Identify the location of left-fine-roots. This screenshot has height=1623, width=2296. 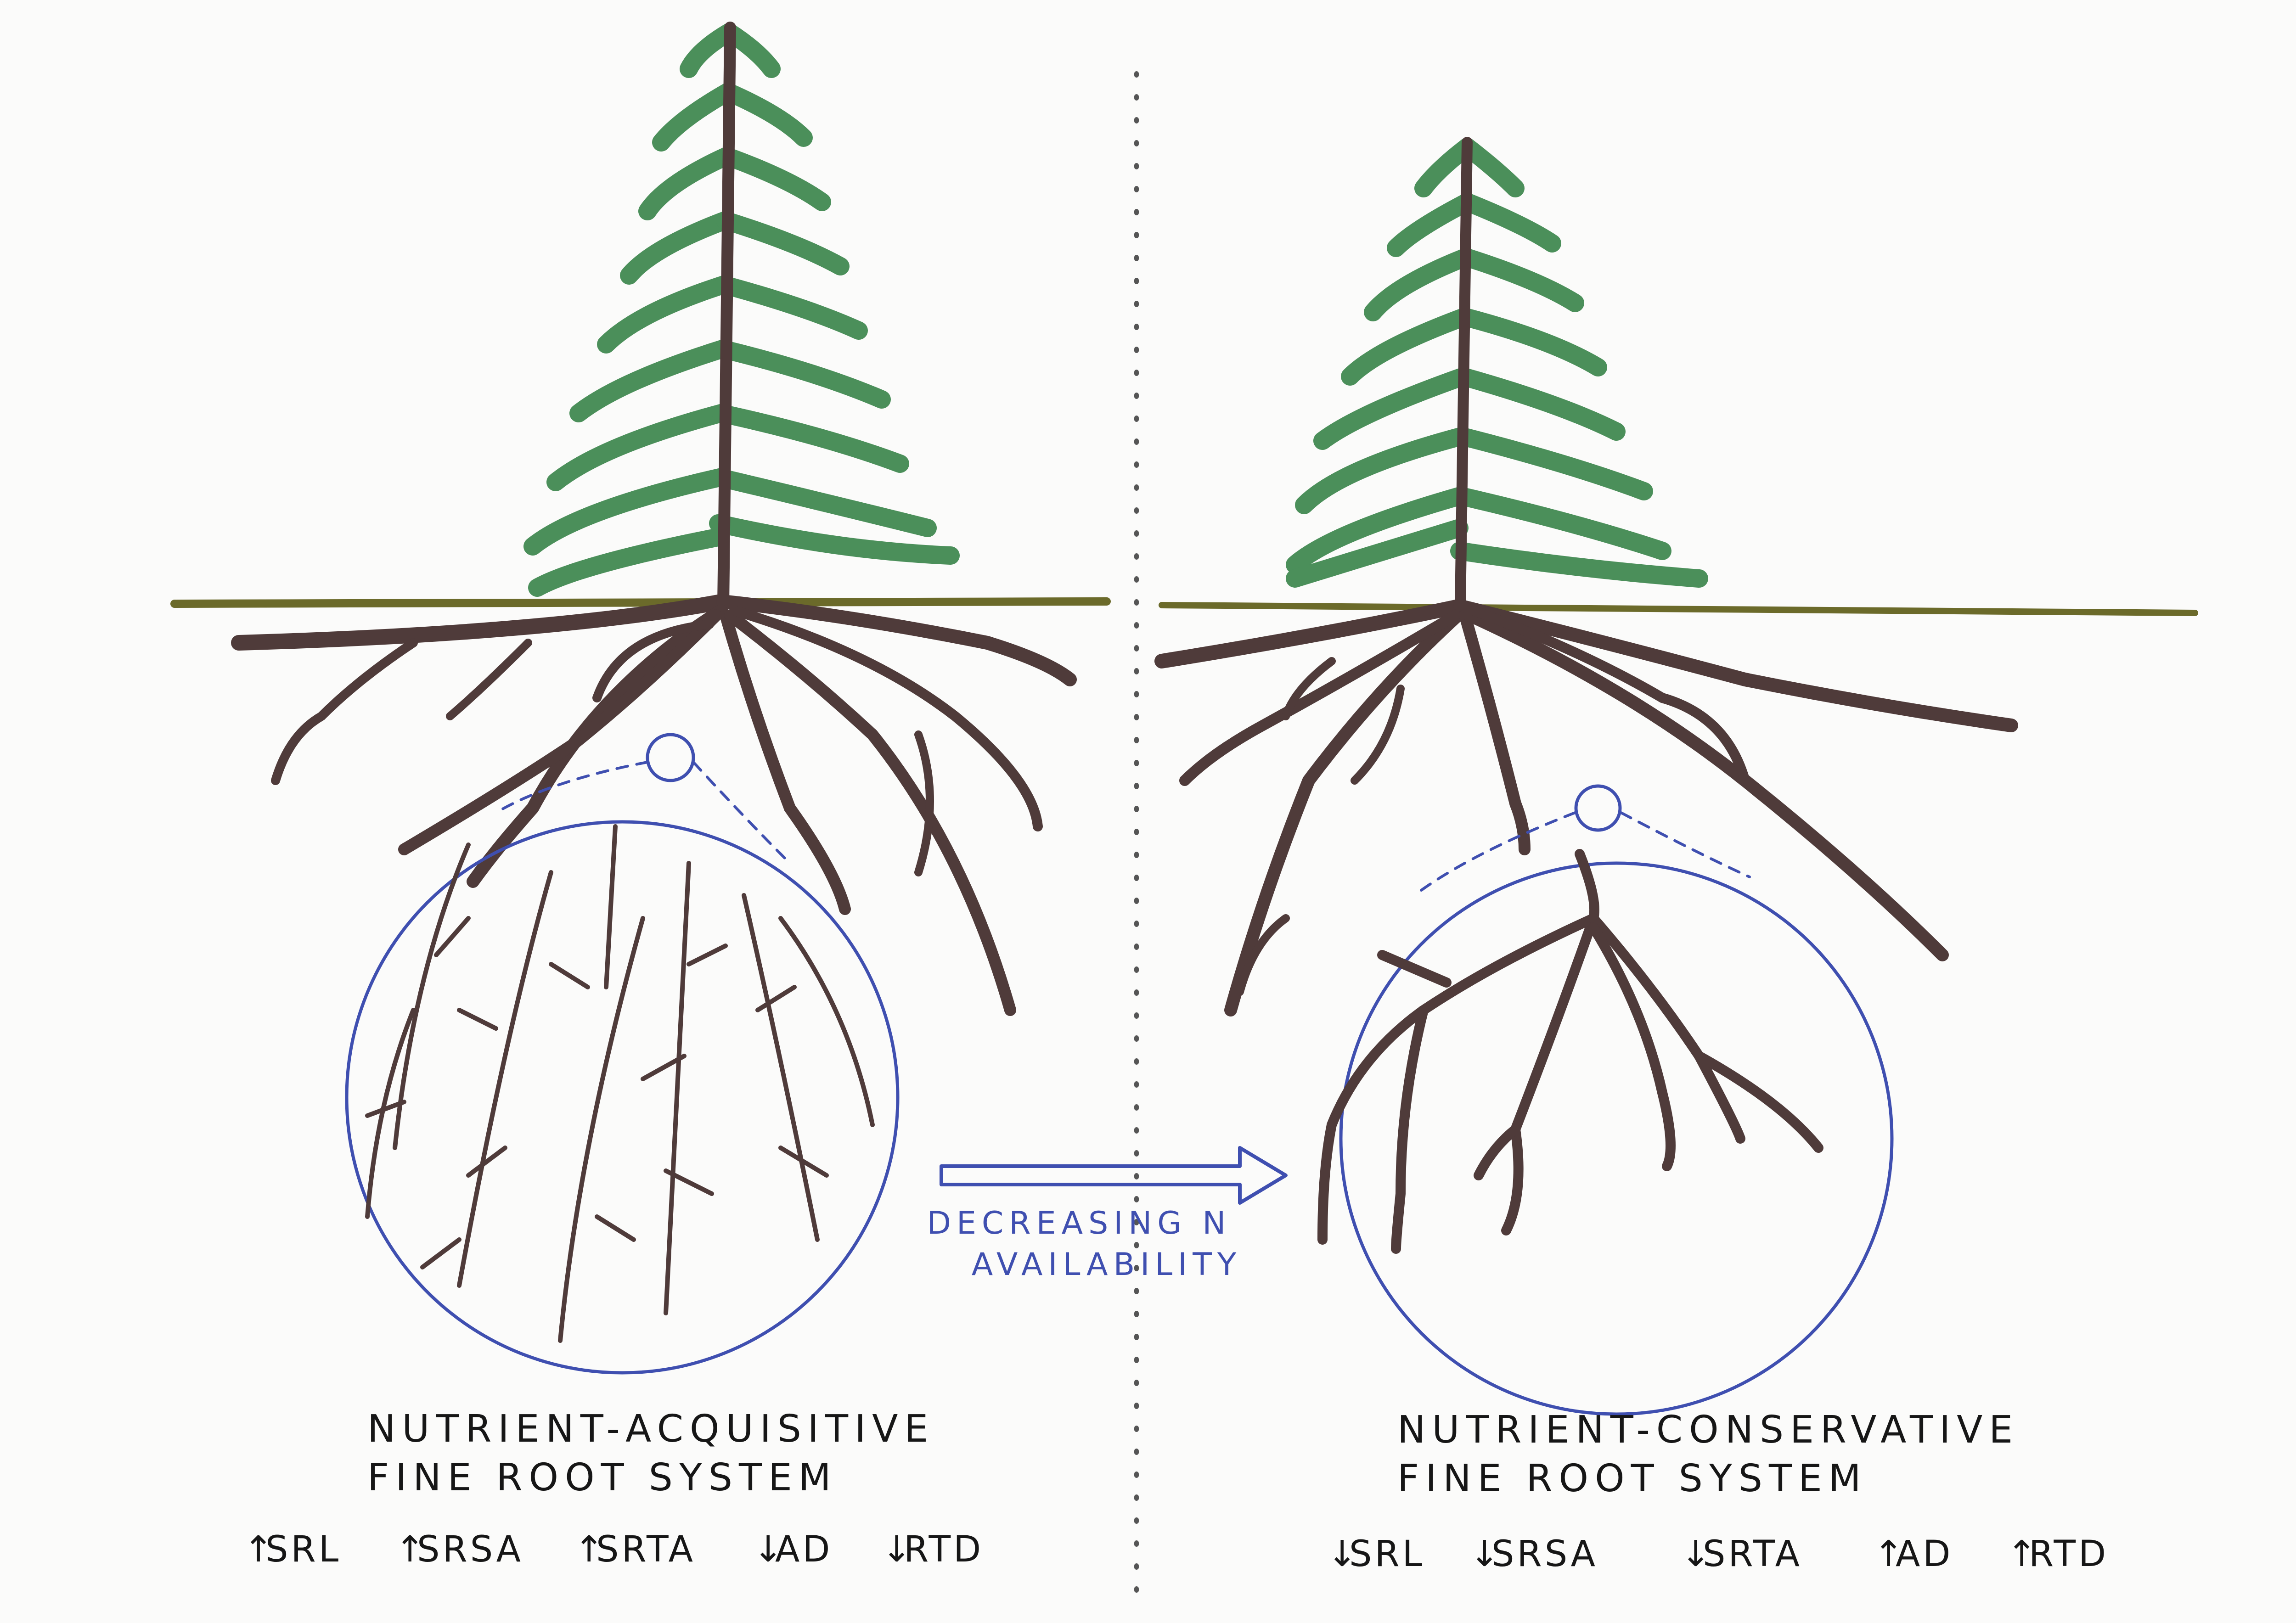
(620, 1083).